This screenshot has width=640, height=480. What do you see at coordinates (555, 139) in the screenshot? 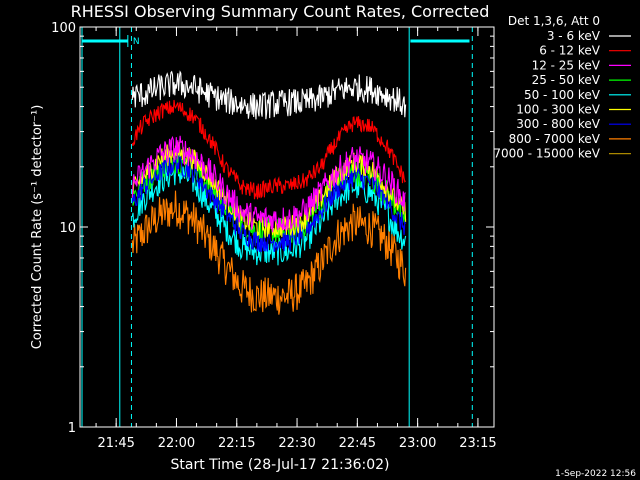
I see `legend-label: 800 - 7000 keV` at bounding box center [555, 139].